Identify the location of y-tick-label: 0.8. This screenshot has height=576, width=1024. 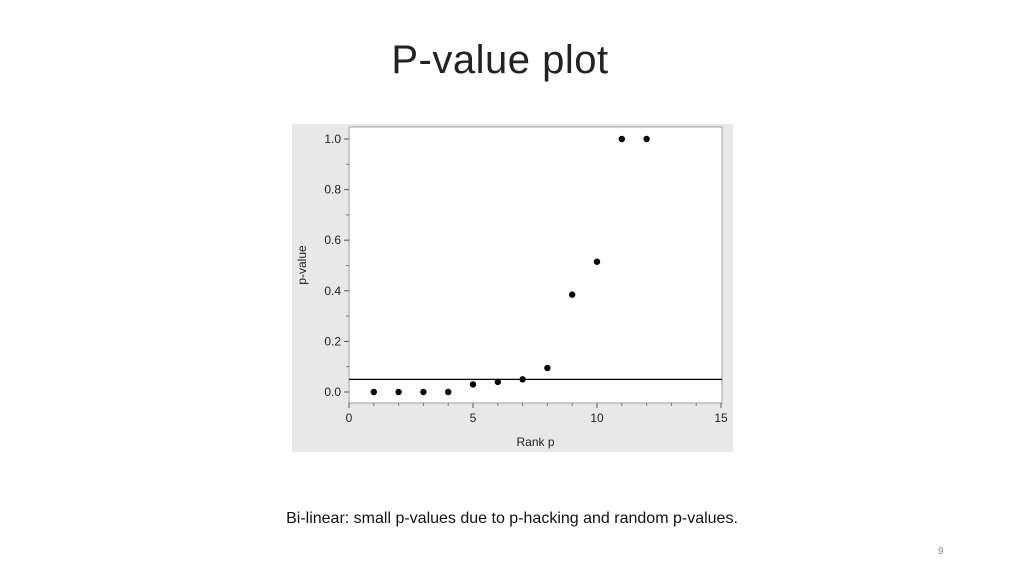
(332, 190).